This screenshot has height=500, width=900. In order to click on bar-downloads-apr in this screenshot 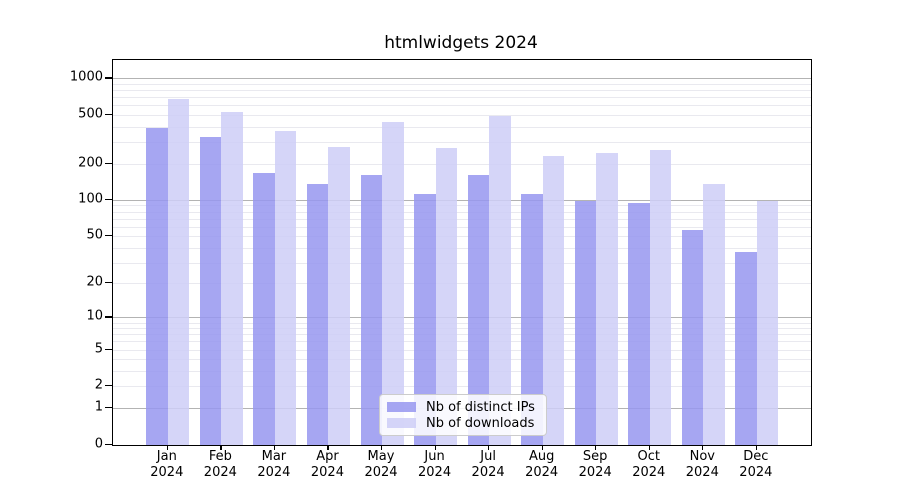, I will do `click(339, 295)`.